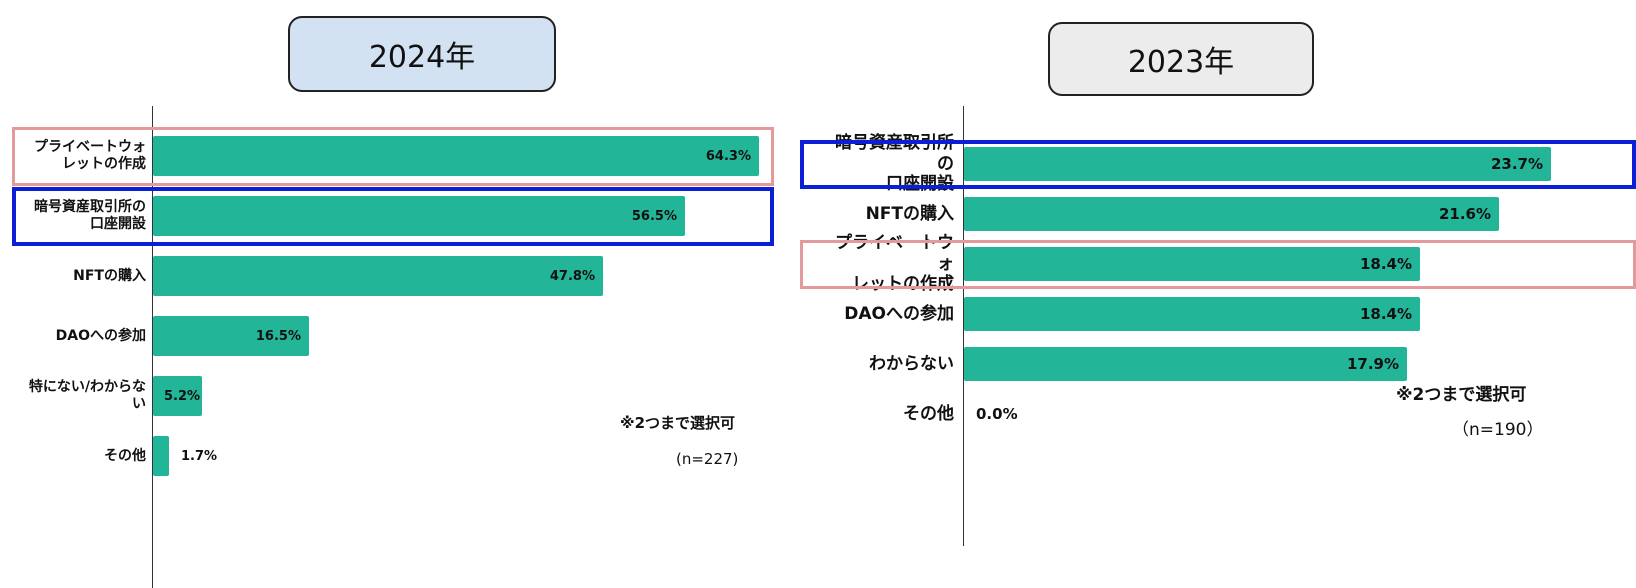 The width and height of the screenshot is (1636, 588). Describe the element at coordinates (572, 276) in the screenshot. I see `value-label: 47.8%` at that location.